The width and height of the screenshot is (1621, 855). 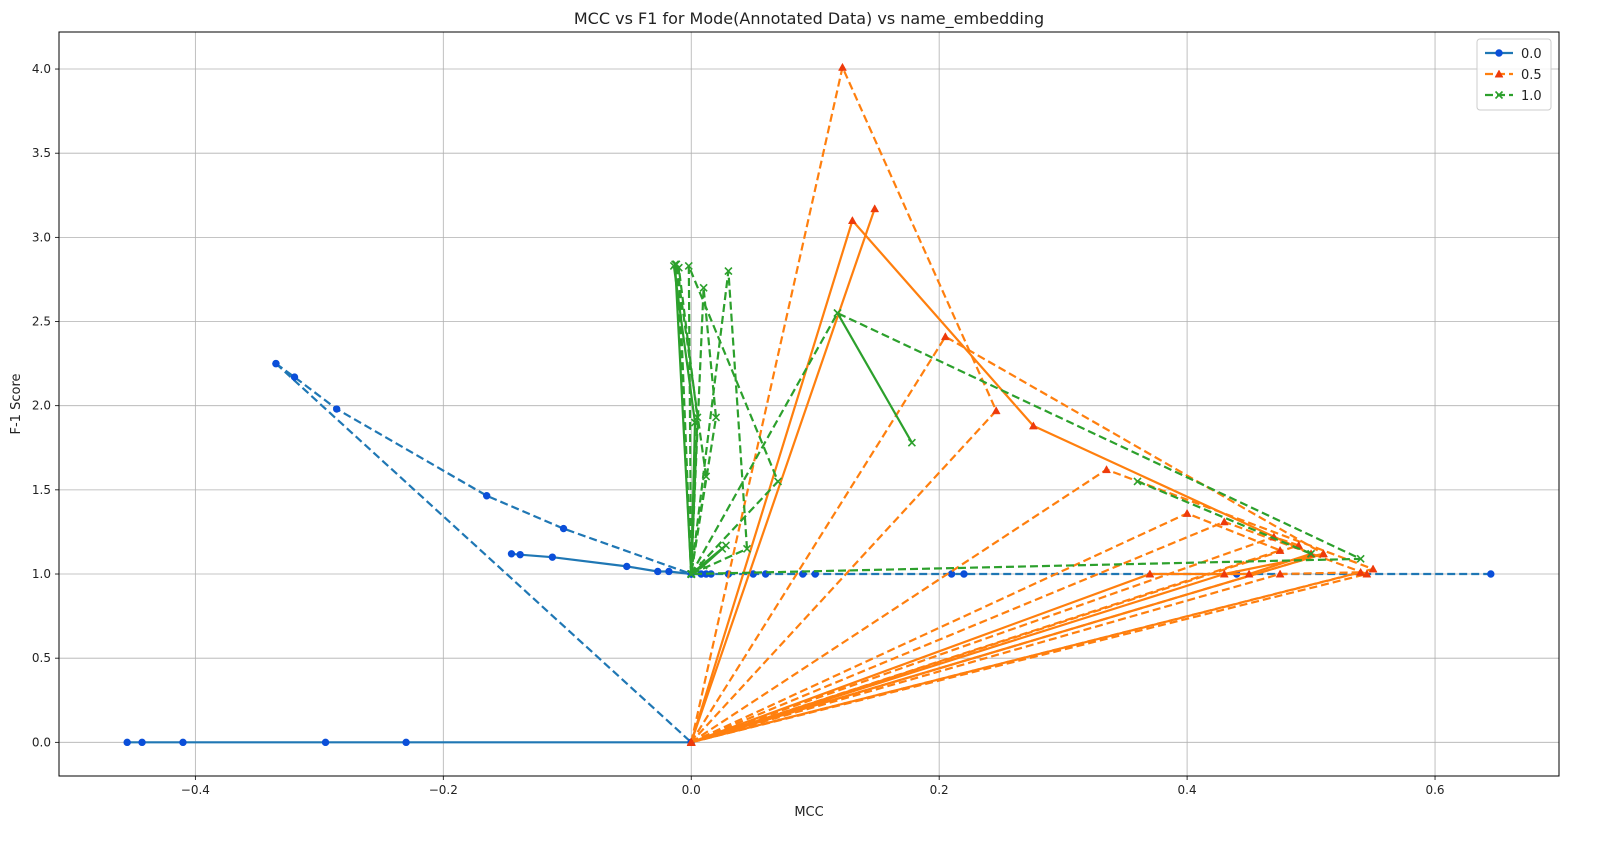 What do you see at coordinates (1514, 74) in the screenshot?
I see `legend: 0.0 0.5 1.0` at bounding box center [1514, 74].